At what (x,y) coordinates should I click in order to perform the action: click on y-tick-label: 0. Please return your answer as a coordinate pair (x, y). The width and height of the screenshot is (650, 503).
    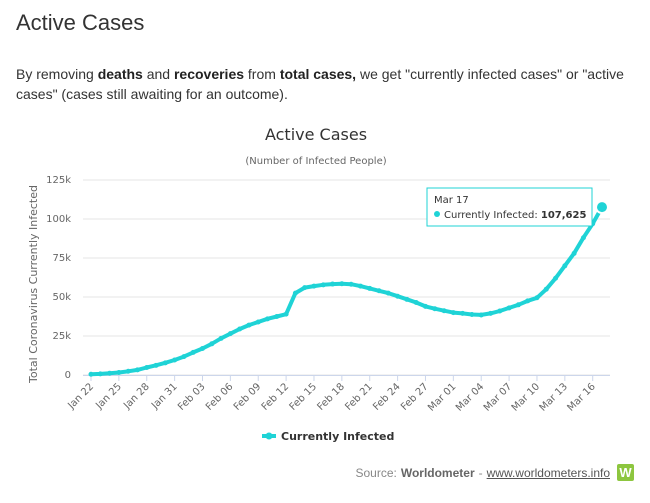
    Looking at the image, I should click on (68, 375).